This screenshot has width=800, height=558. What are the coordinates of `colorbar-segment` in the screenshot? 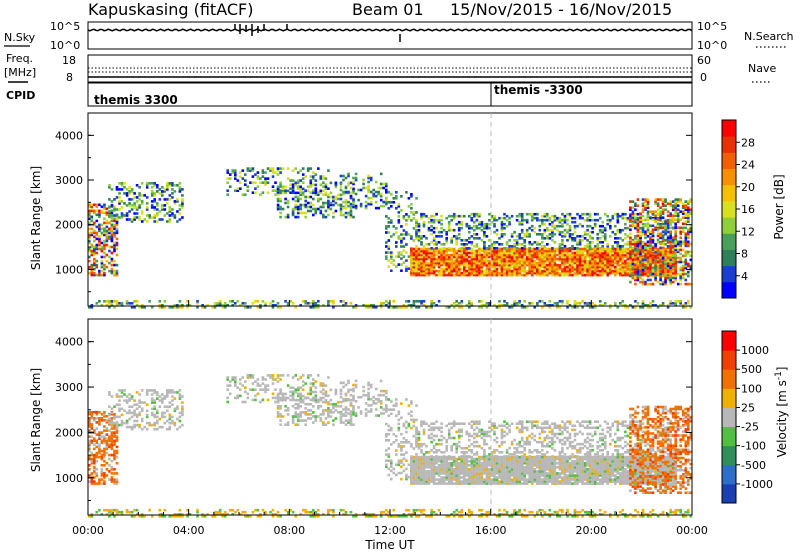 It's located at (729, 160).